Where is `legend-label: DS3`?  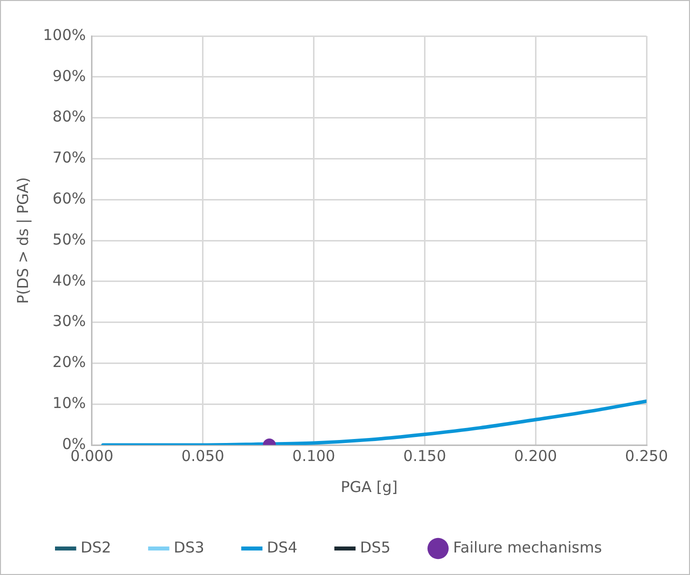 legend-label: DS3 is located at coordinates (189, 547).